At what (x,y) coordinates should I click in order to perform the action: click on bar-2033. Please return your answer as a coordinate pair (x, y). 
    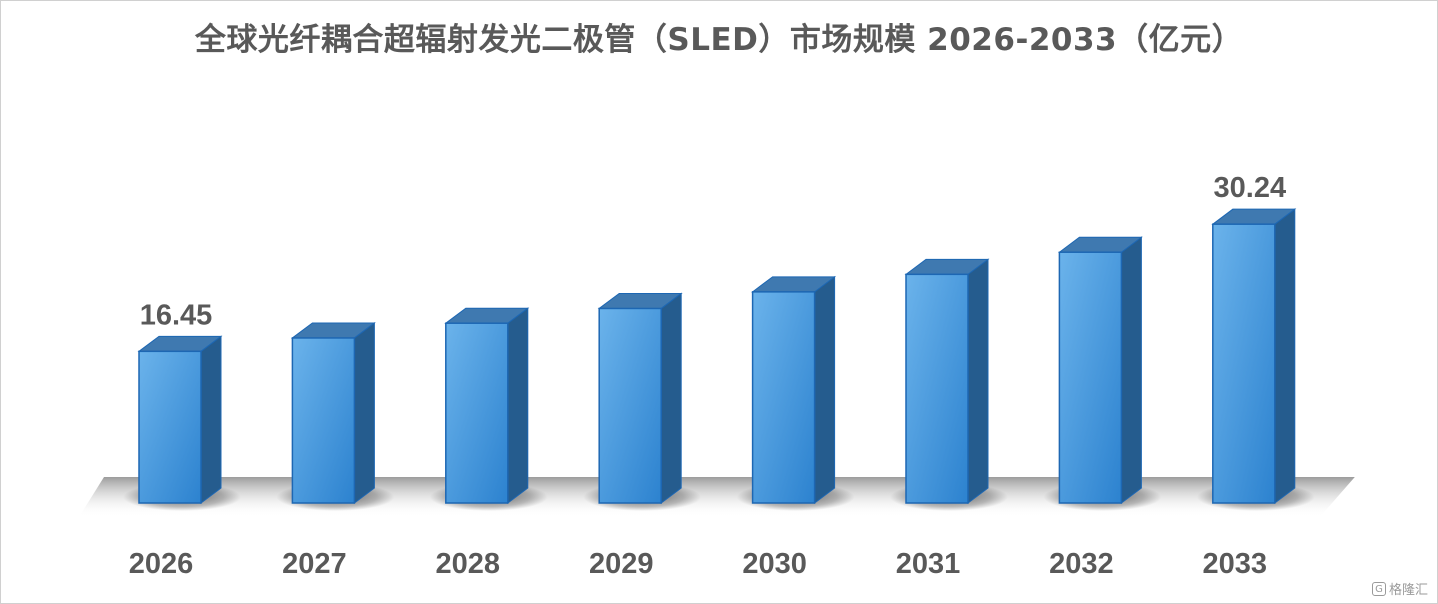
    Looking at the image, I should click on (1255, 359).